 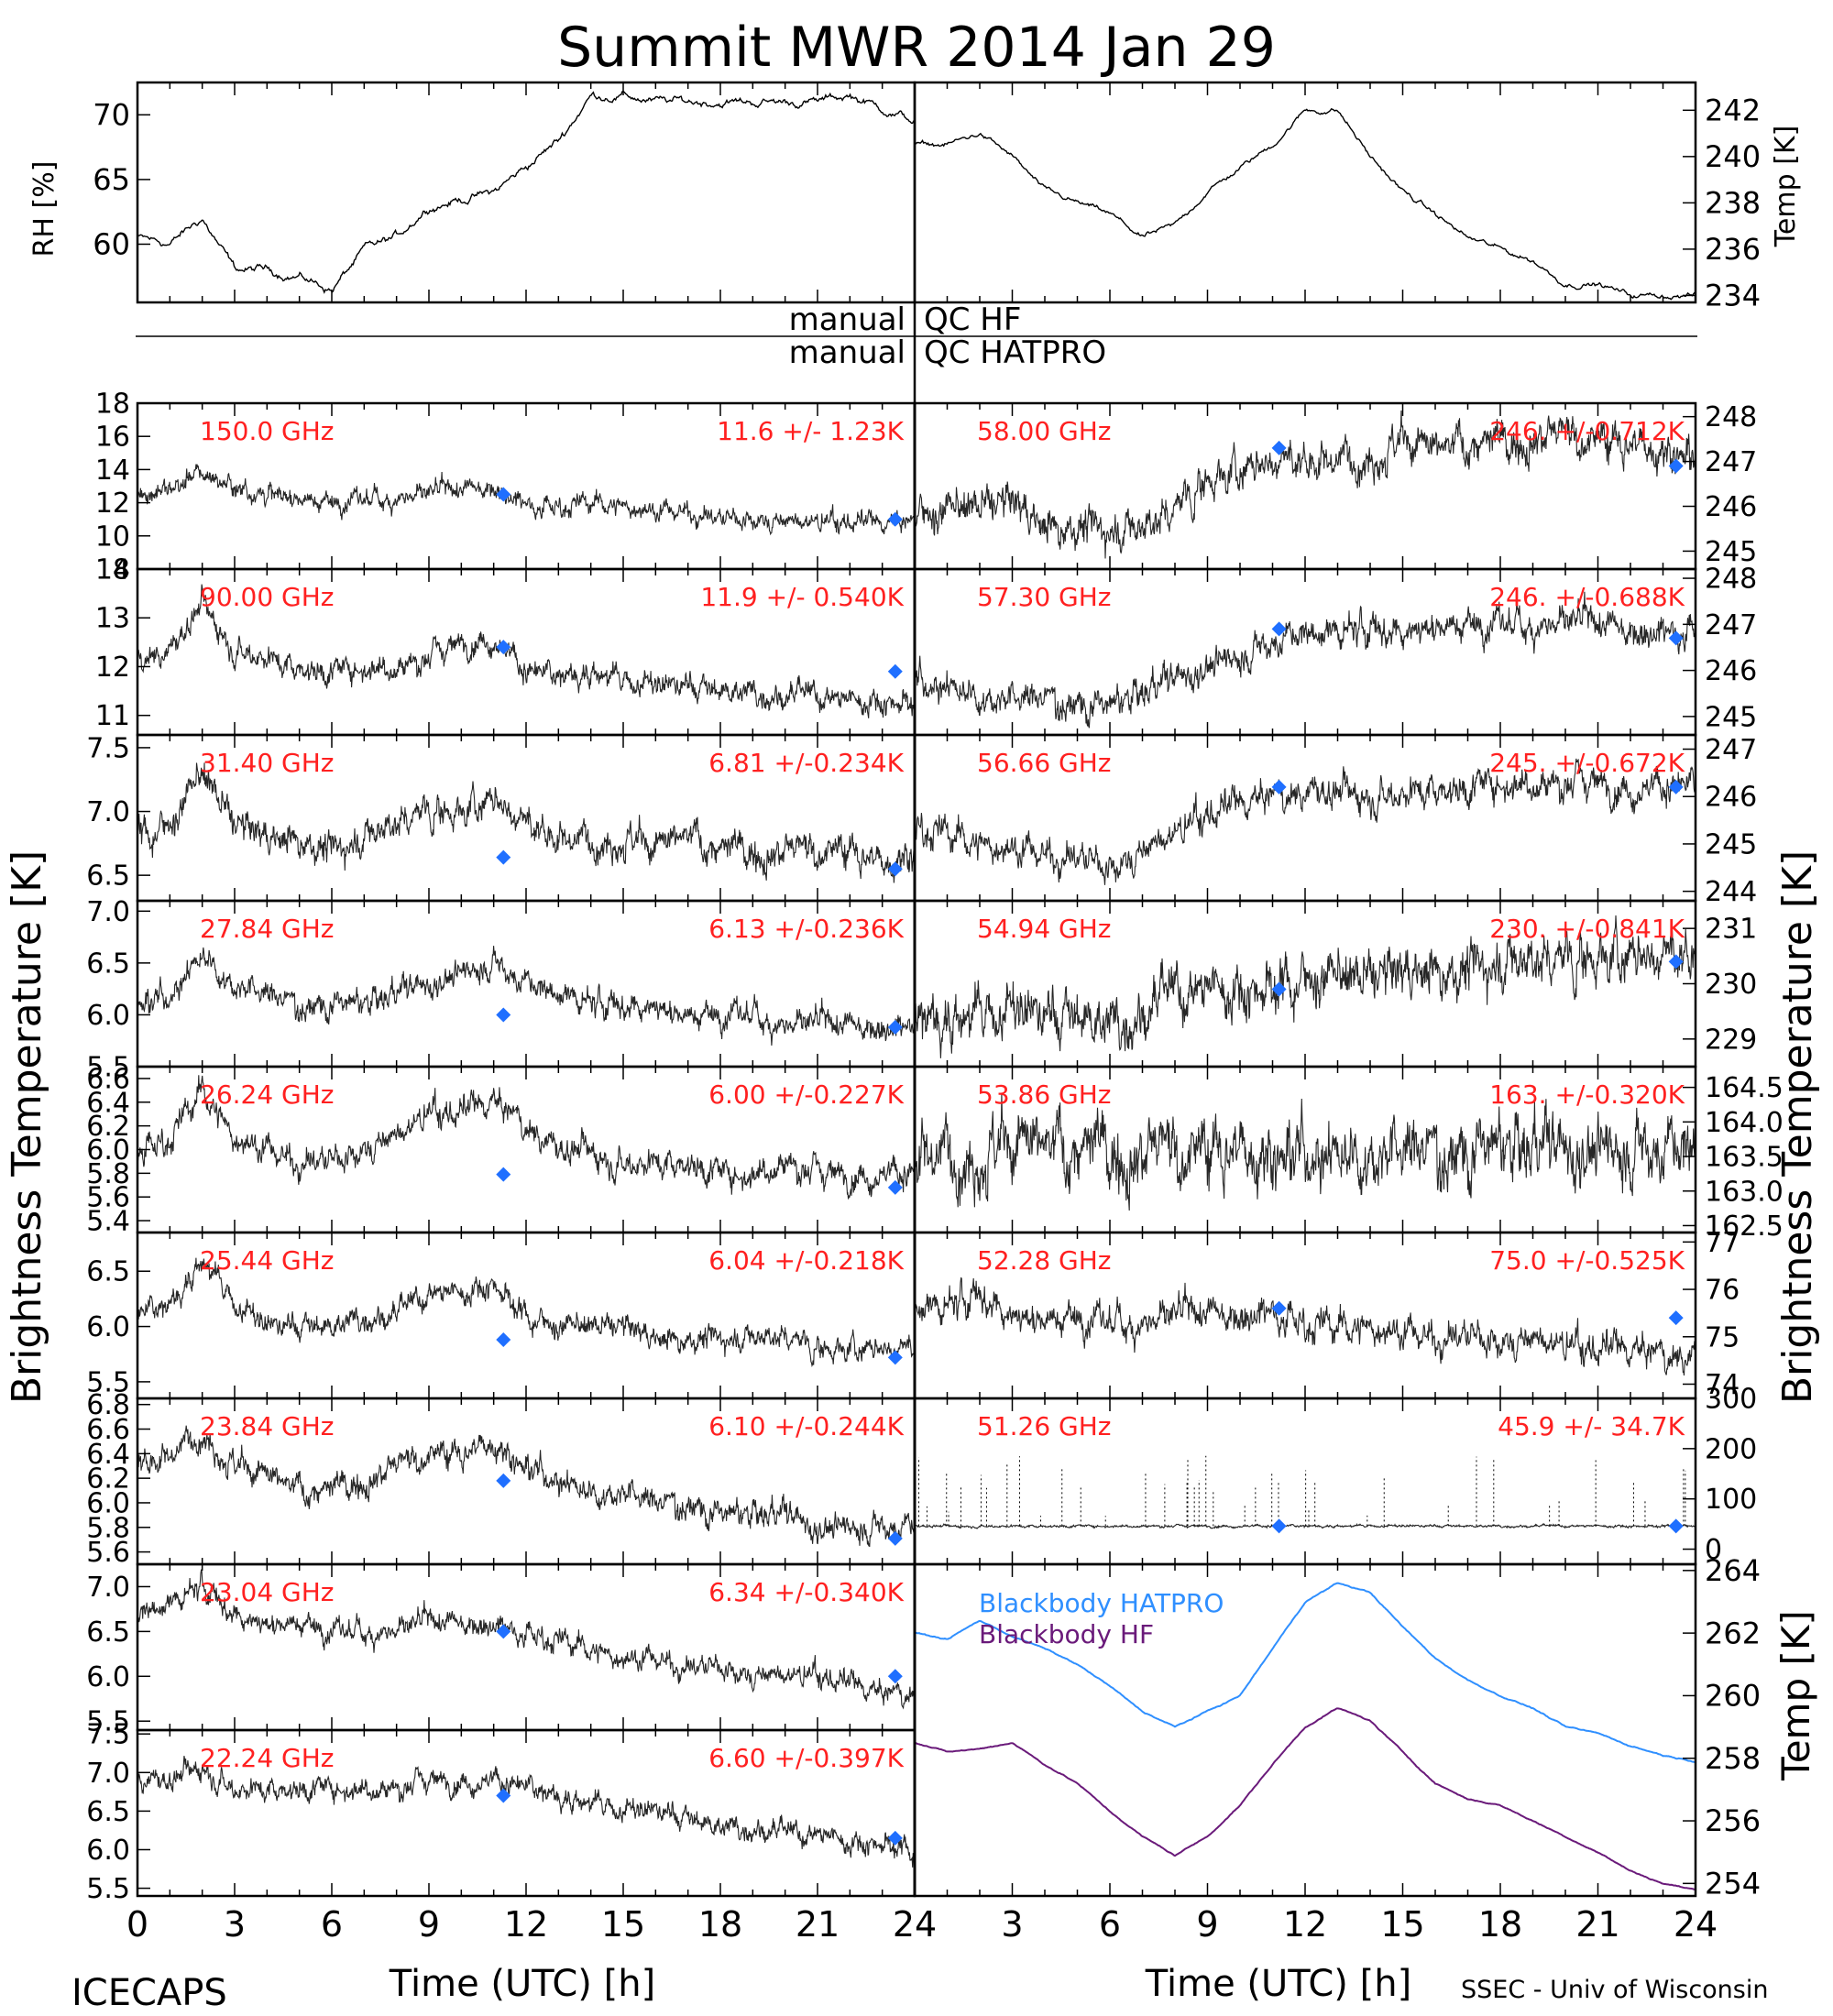 What do you see at coordinates (108, 1479) in the screenshot?
I see `y-tick-label: 6.2` at bounding box center [108, 1479].